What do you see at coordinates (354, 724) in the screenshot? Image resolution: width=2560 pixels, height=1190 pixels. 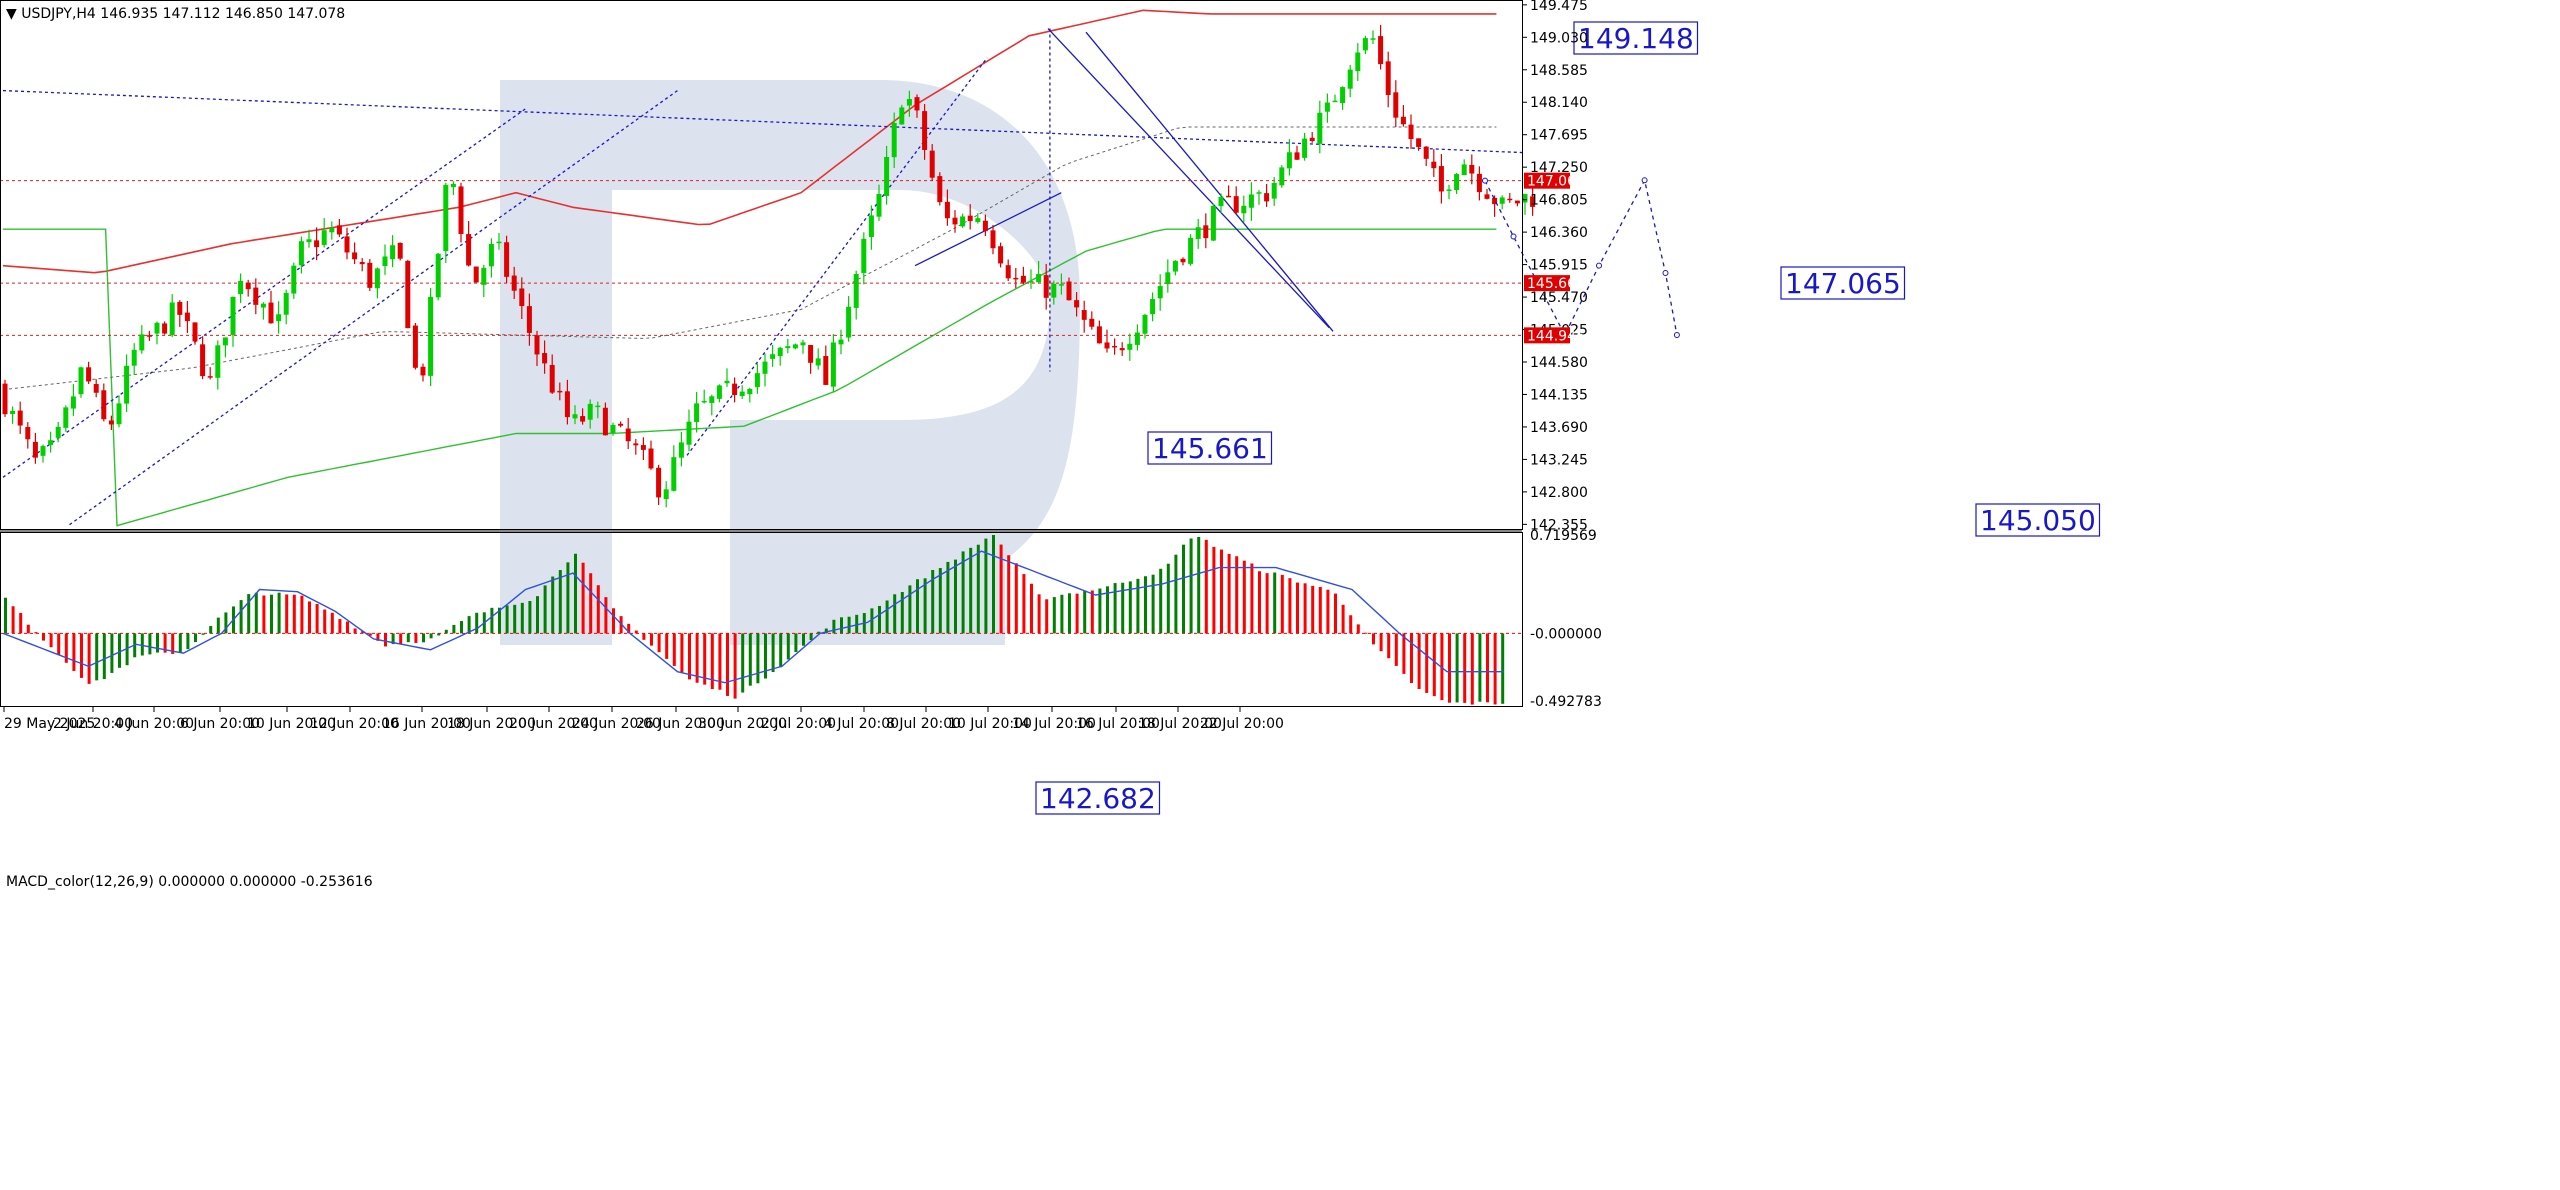 I see `x-tick-label: 12 Jun 20:00` at bounding box center [354, 724].